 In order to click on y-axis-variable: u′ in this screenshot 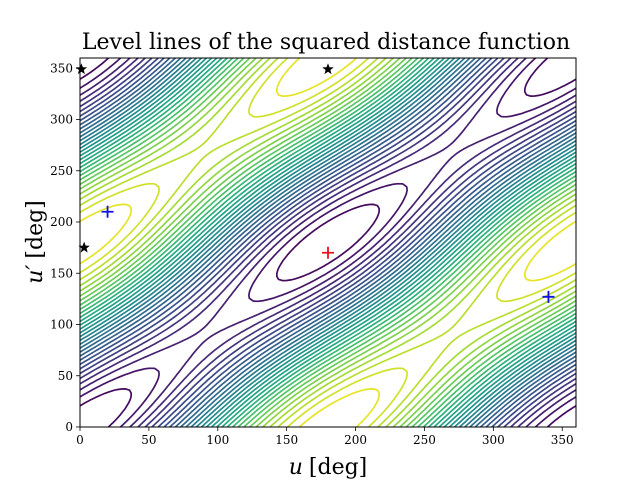, I will do `click(35, 274)`.